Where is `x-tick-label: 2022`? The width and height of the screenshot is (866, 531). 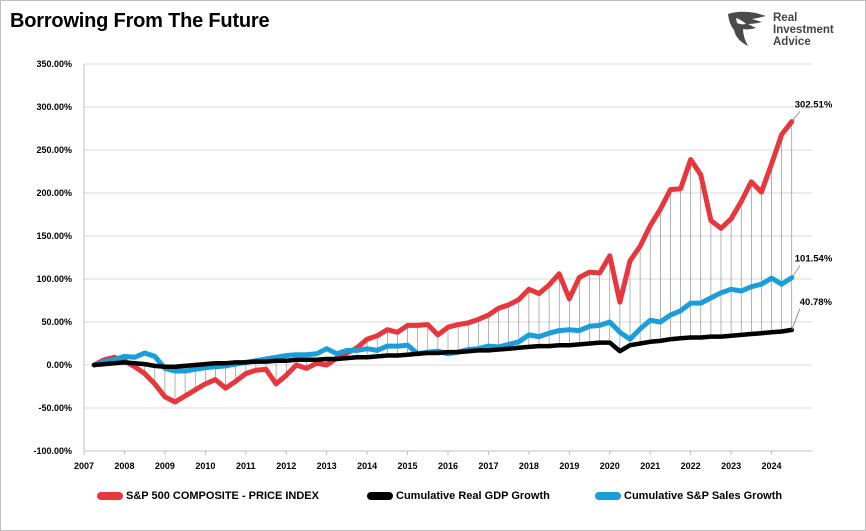
x-tick-label: 2022 is located at coordinates (691, 466).